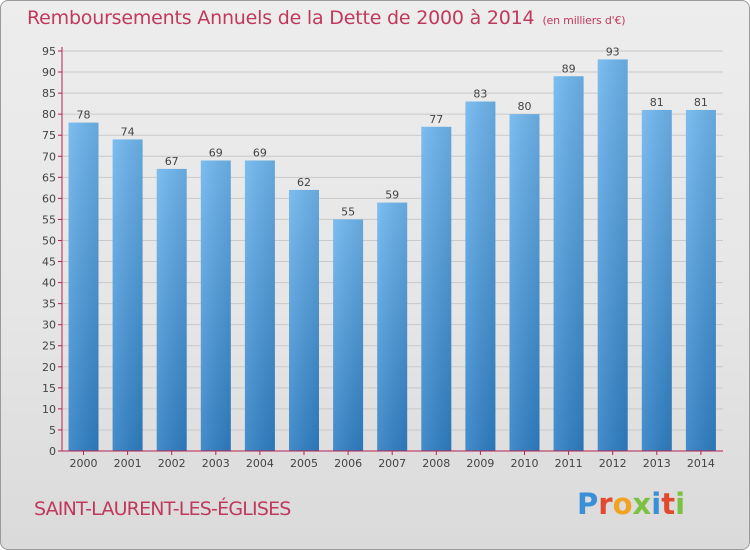 Image resolution: width=750 pixels, height=550 pixels. What do you see at coordinates (701, 463) in the screenshot?
I see `x-tick-label: 2014` at bounding box center [701, 463].